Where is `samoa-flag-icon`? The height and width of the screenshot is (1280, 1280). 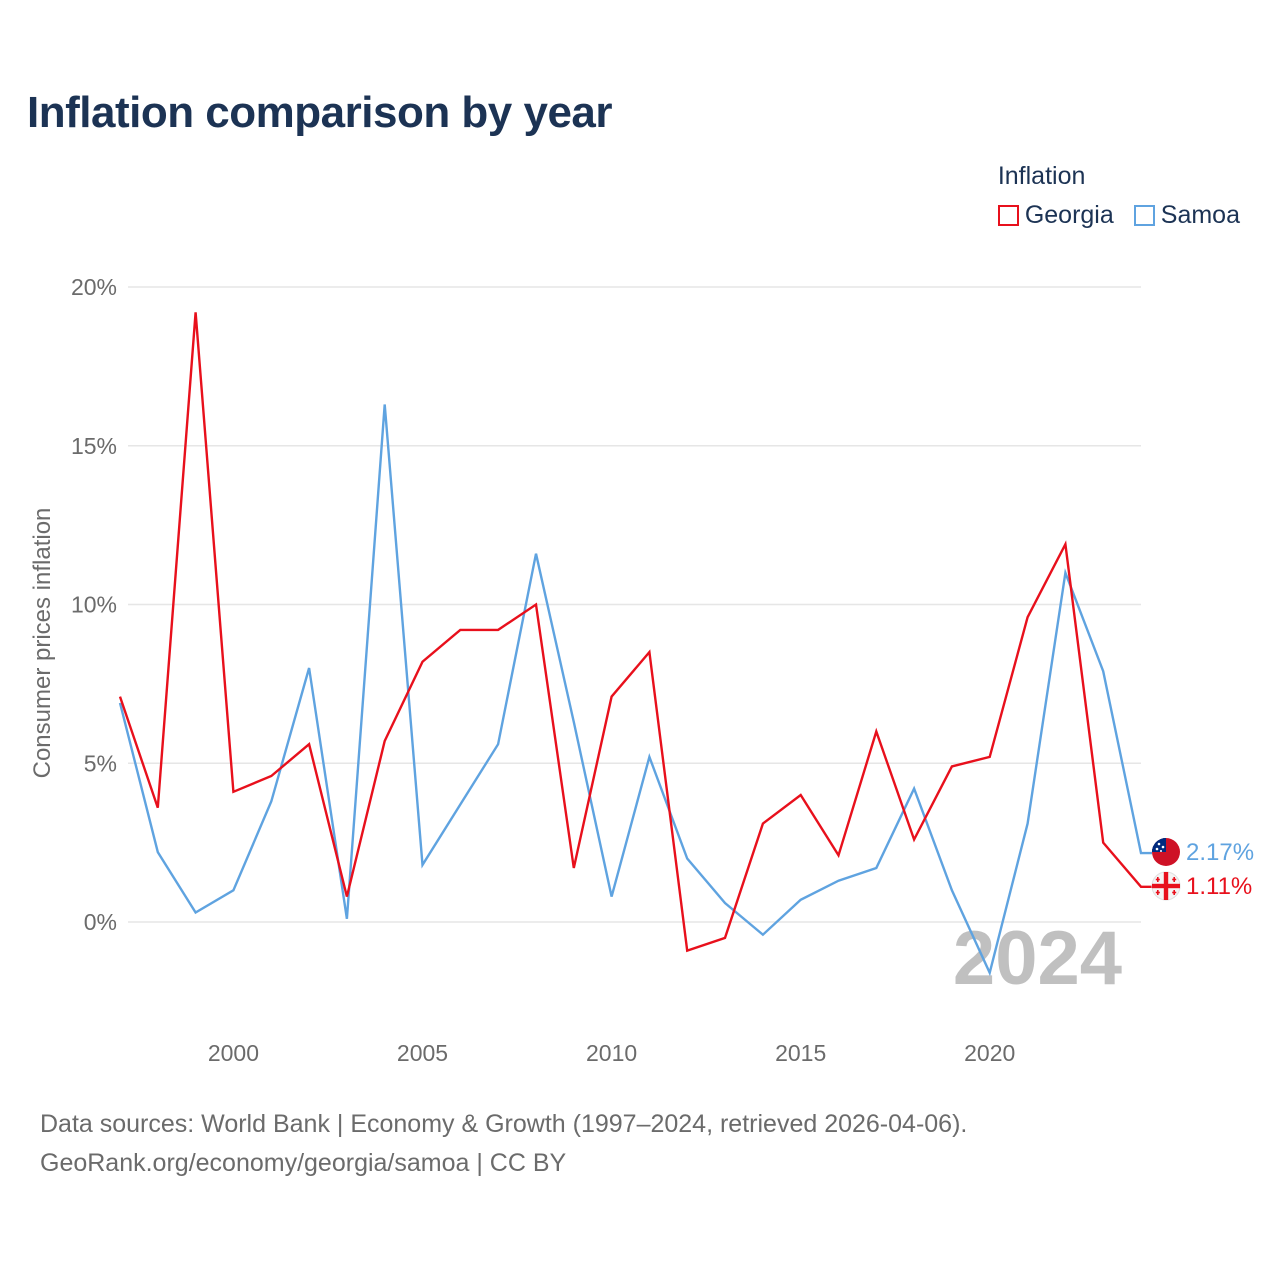
samoa-flag-icon is located at coordinates (1166, 852).